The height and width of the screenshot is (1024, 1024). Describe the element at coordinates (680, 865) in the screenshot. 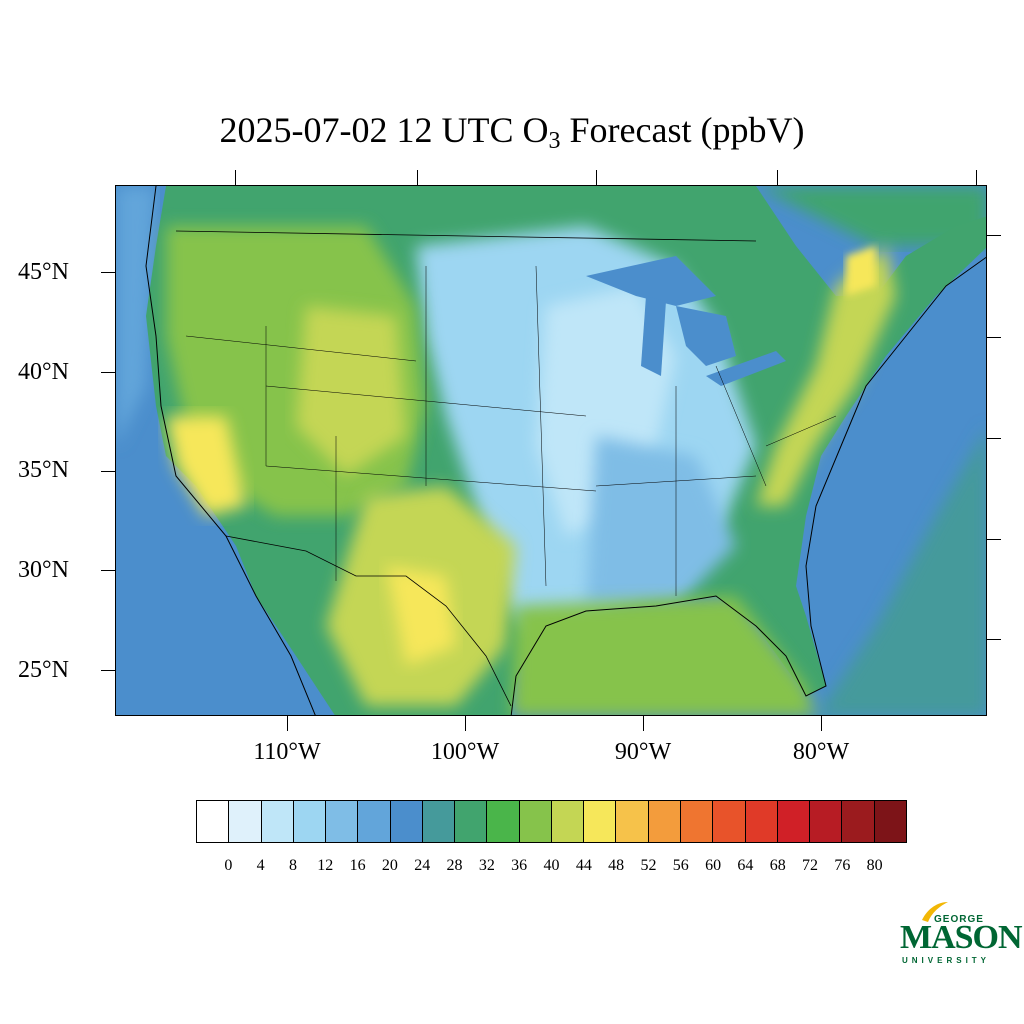

I see `colorbar-label: 56` at that location.